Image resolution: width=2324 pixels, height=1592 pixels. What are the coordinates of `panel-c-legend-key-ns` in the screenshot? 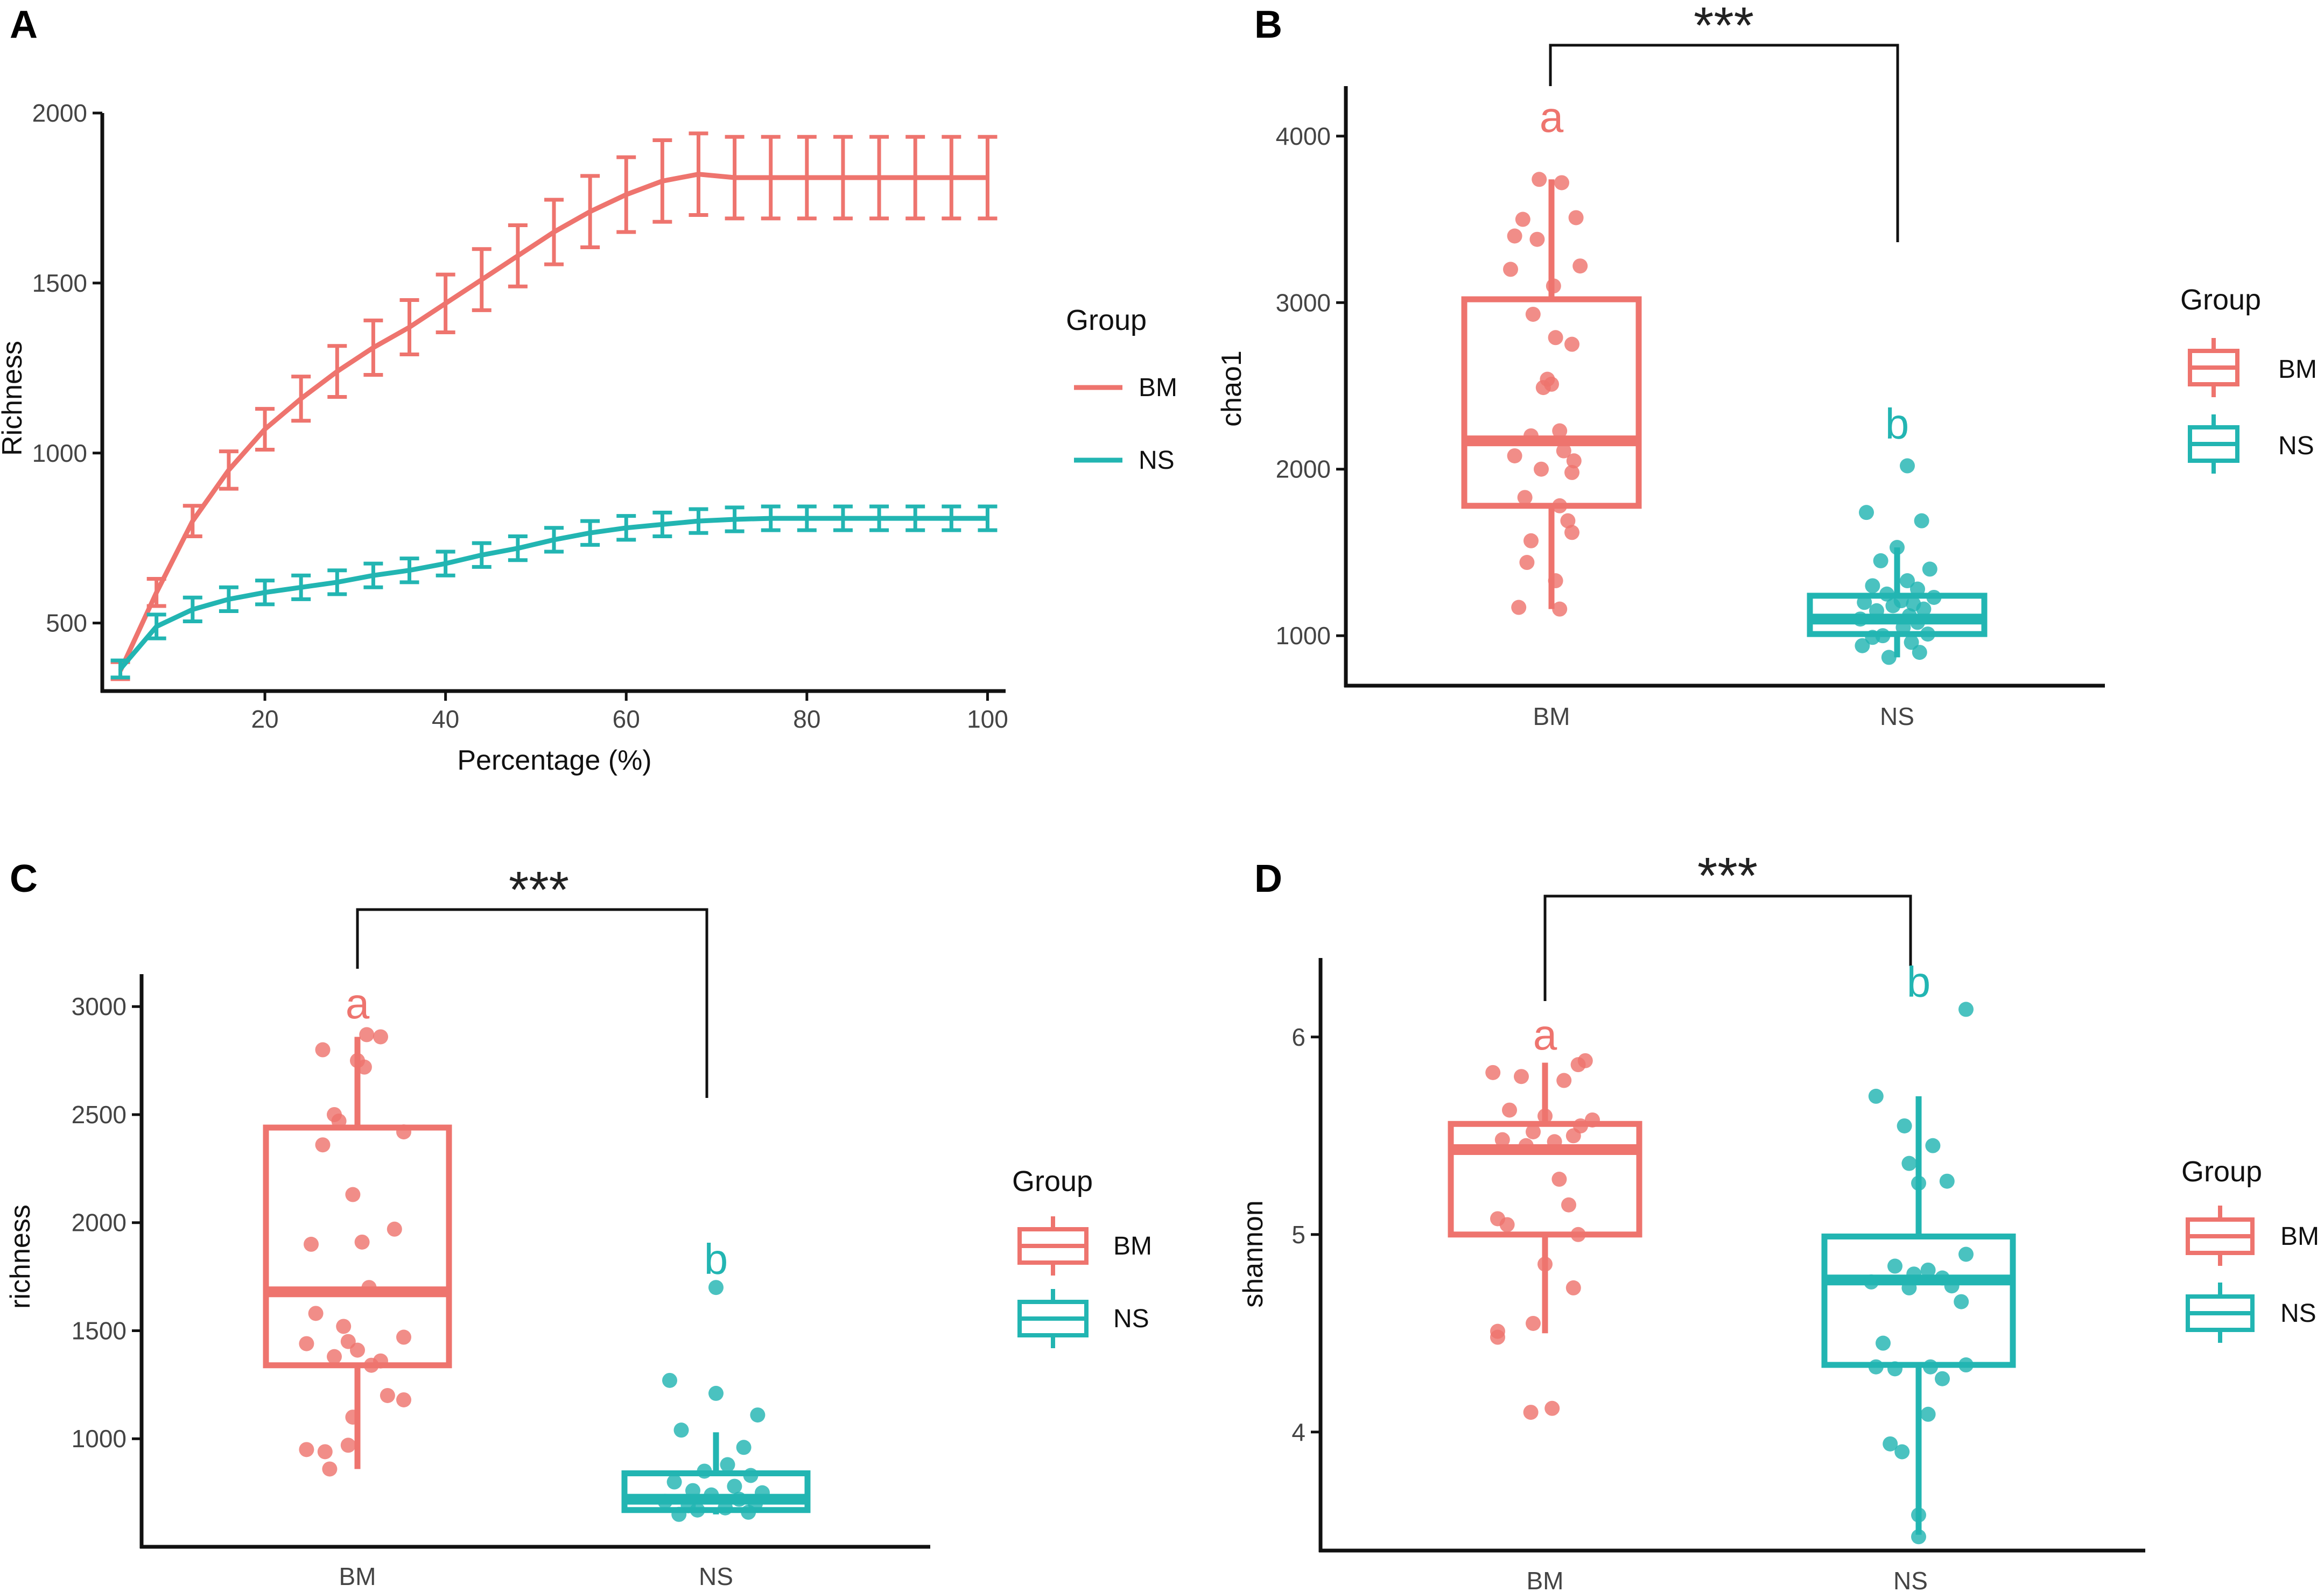 It's located at (1053, 1318).